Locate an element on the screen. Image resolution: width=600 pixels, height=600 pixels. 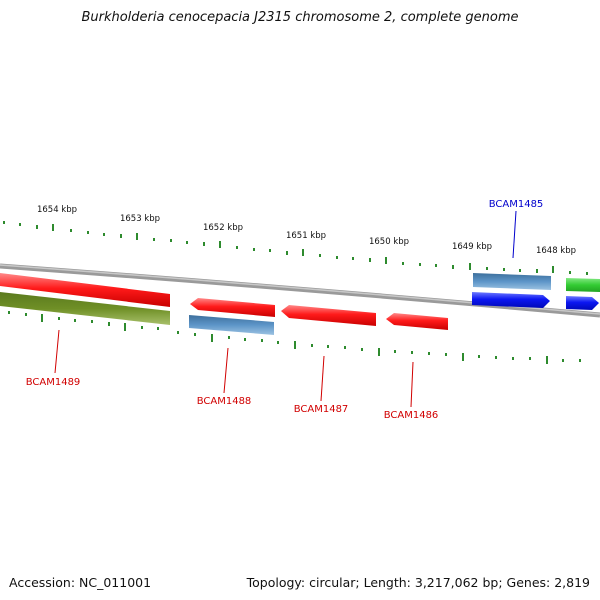
next-gene-green is located at coordinates (583, 285).